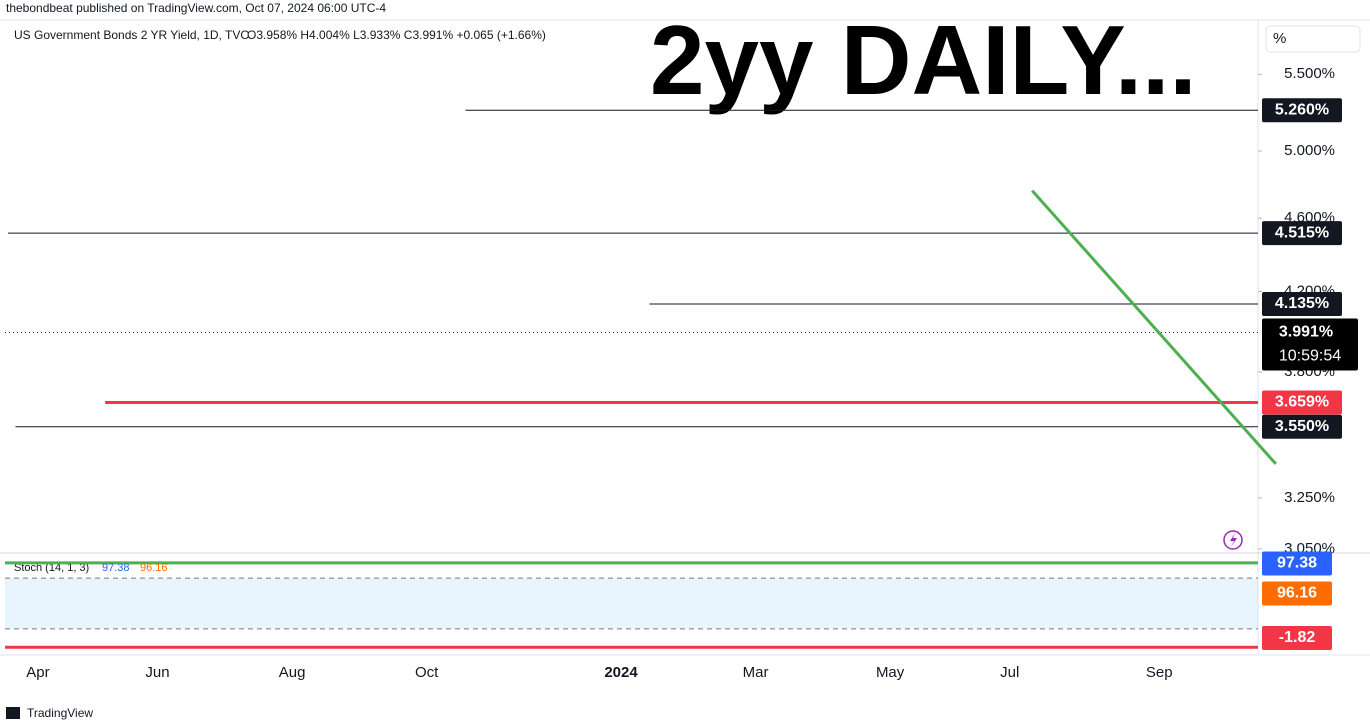  Describe the element at coordinates (1313, 39) in the screenshot. I see `unit-button` at that location.